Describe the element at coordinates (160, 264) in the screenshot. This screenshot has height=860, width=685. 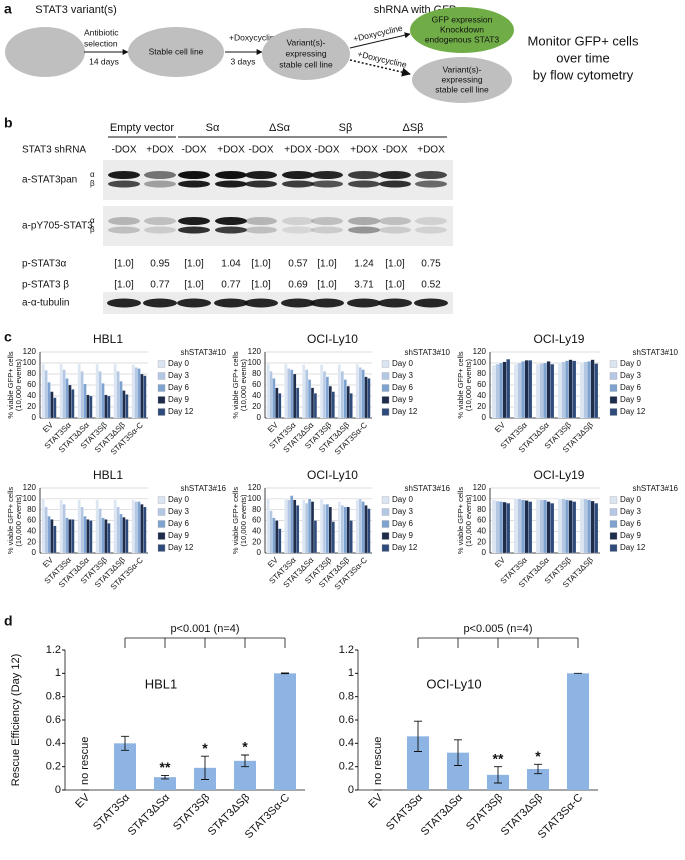
I see `quant-value: 0.95` at that location.